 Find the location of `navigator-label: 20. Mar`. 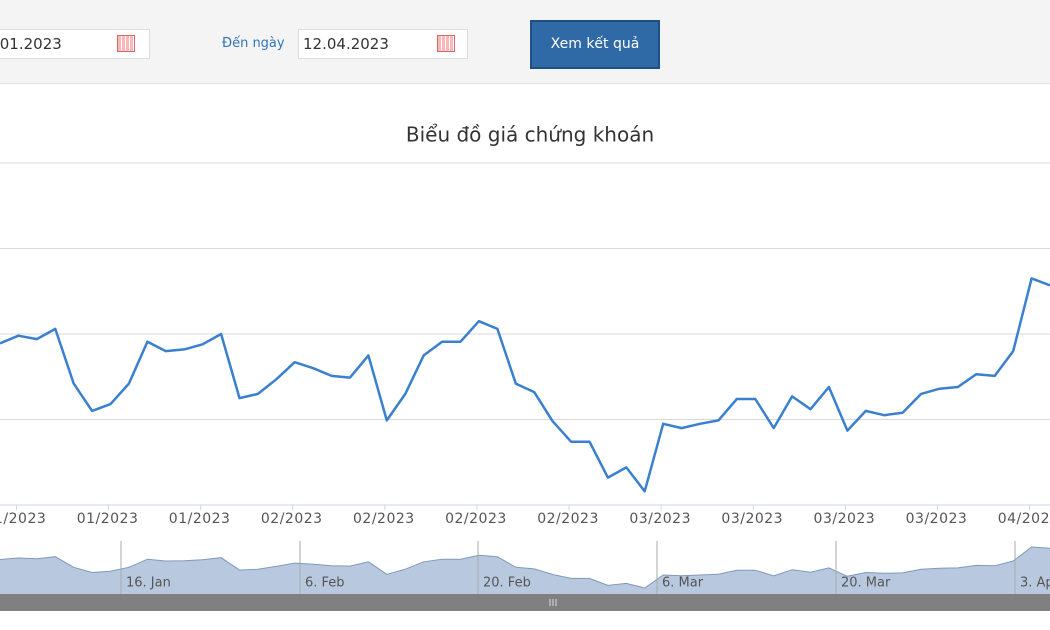

navigator-label: 20. Mar is located at coordinates (866, 583).